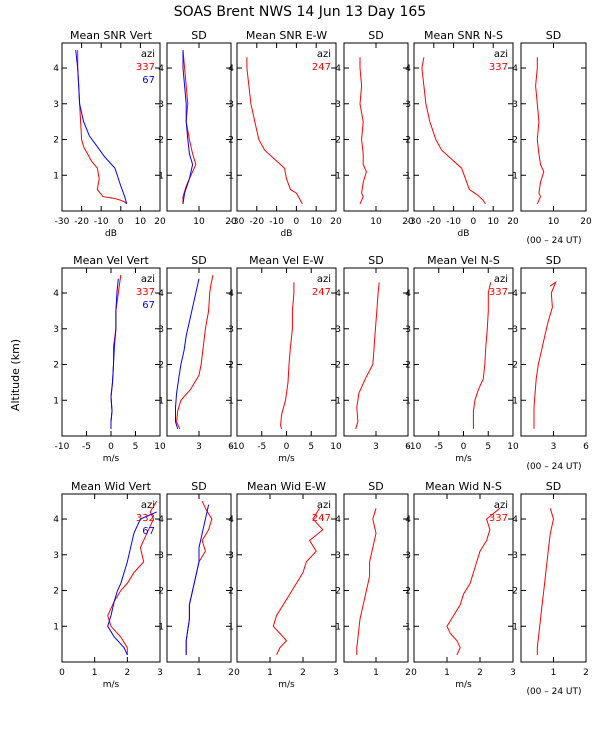  Describe the element at coordinates (286, 260) in the screenshot. I see `panel-title: Mean Vel E-W` at that location.